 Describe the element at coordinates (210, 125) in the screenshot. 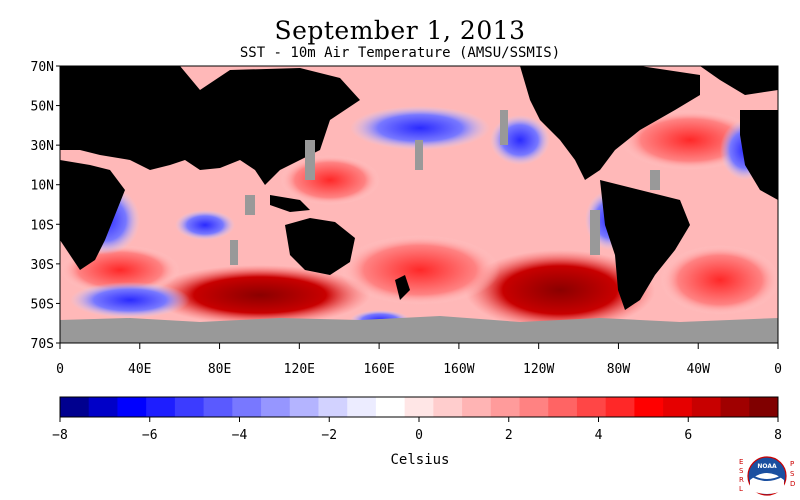

I see `eurasia-landmass` at that location.